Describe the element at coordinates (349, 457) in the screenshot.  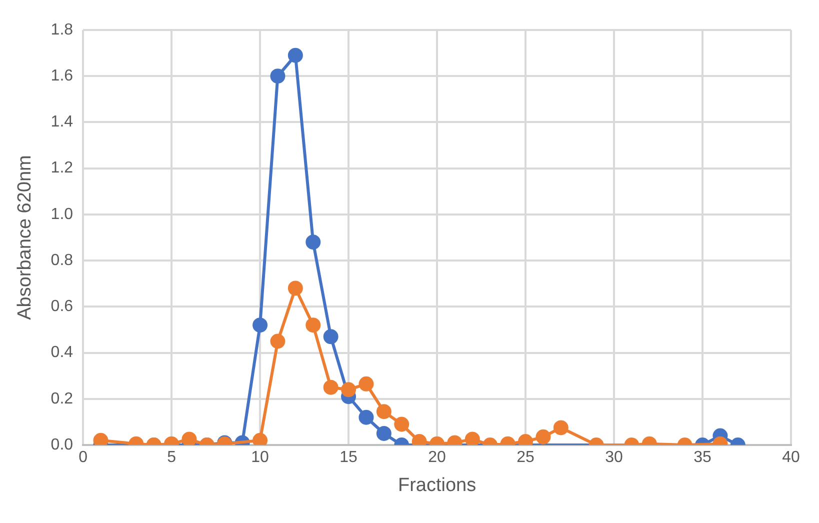
I see `x-tick-label: 15` at that location.